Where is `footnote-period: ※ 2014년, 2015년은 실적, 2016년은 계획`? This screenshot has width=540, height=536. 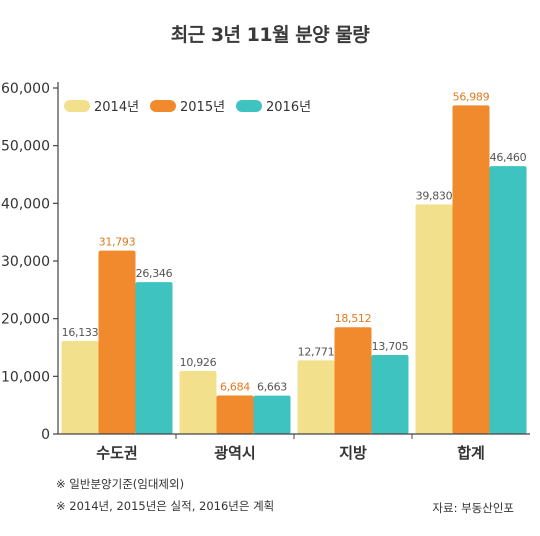 footnote-period: ※ 2014년, 2015년은 실적, 2016년은 계획 is located at coordinates (165, 506).